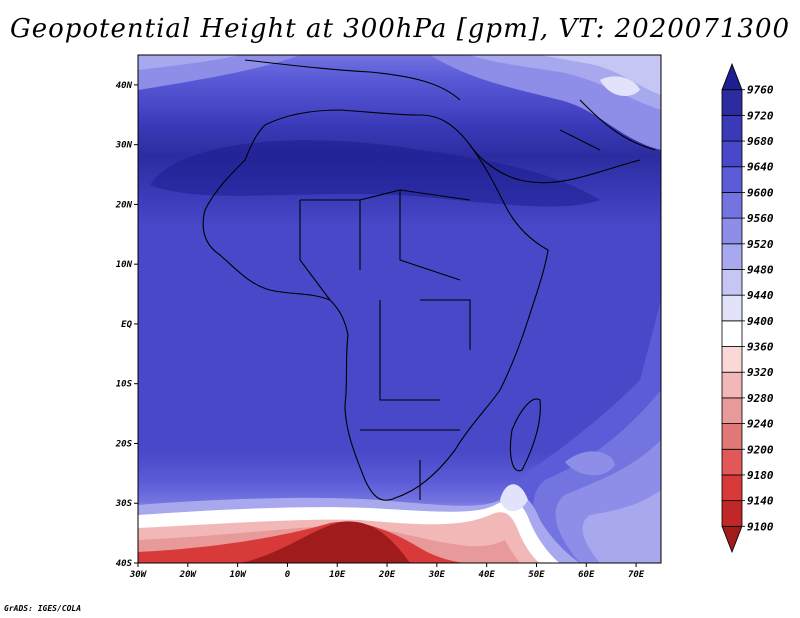 The width and height of the screenshot is (800, 618). Describe the element at coordinates (124, 444) in the screenshot. I see `lat-tick-label: 20S` at that location.